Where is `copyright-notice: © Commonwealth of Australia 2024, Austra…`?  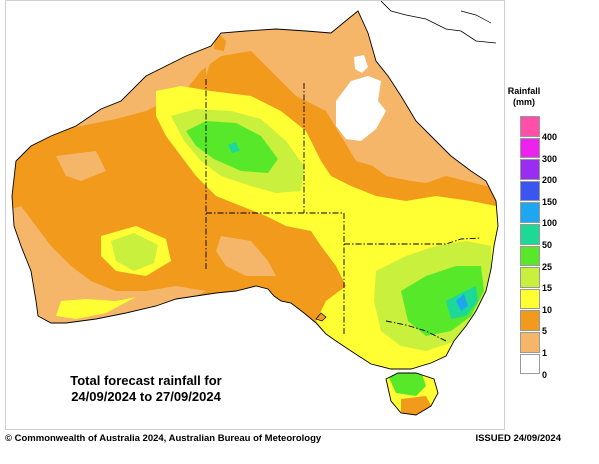 copyright-notice: © Commonwealth of Australia 2024, Austra… is located at coordinates (163, 438).